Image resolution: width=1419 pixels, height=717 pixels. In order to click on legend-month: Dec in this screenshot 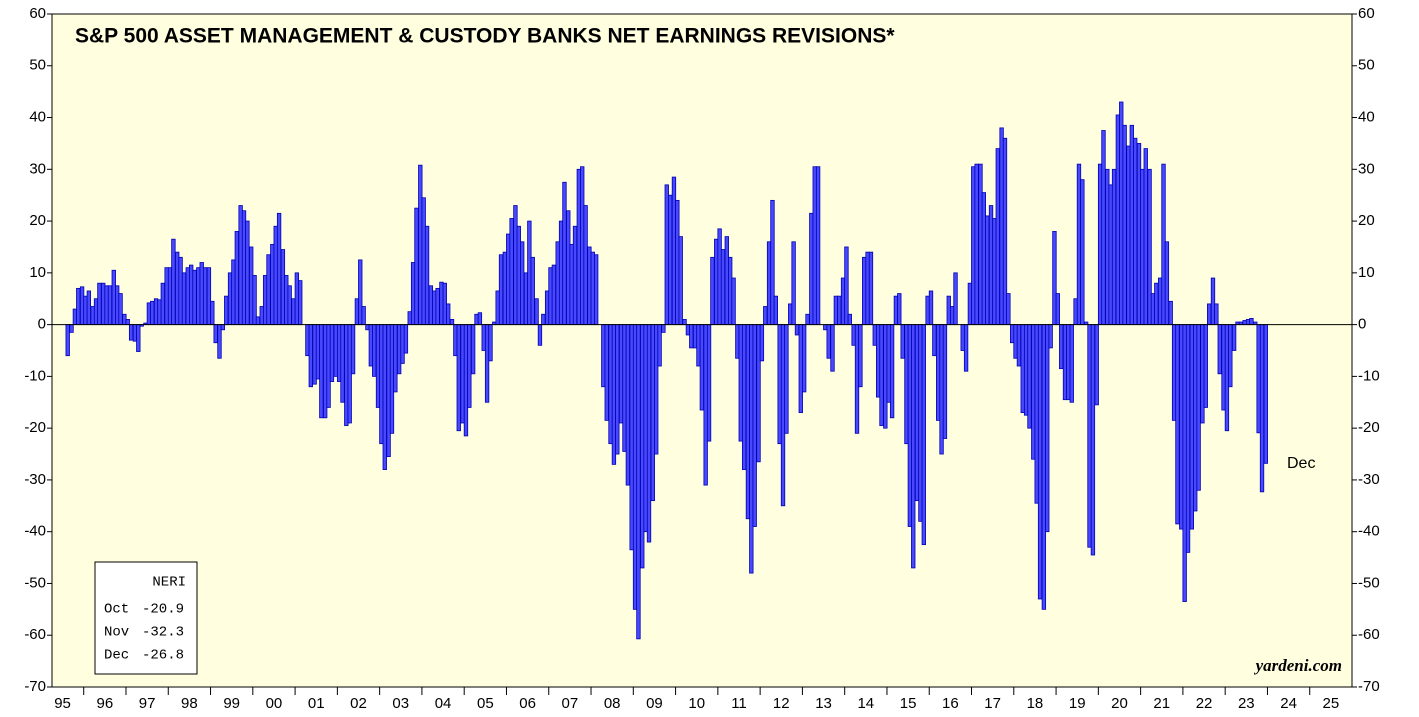, I will do `click(116, 656)`.